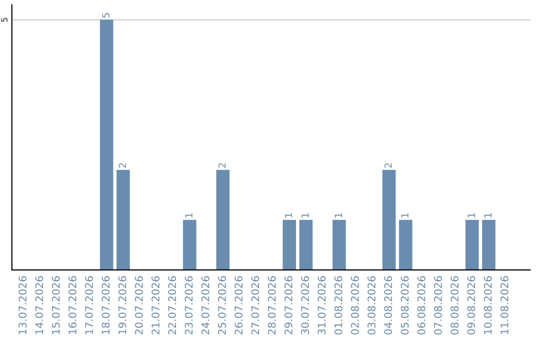  Describe the element at coordinates (56, 305) in the screenshot. I see `x-tick-label: 15.07.2026` at that location.